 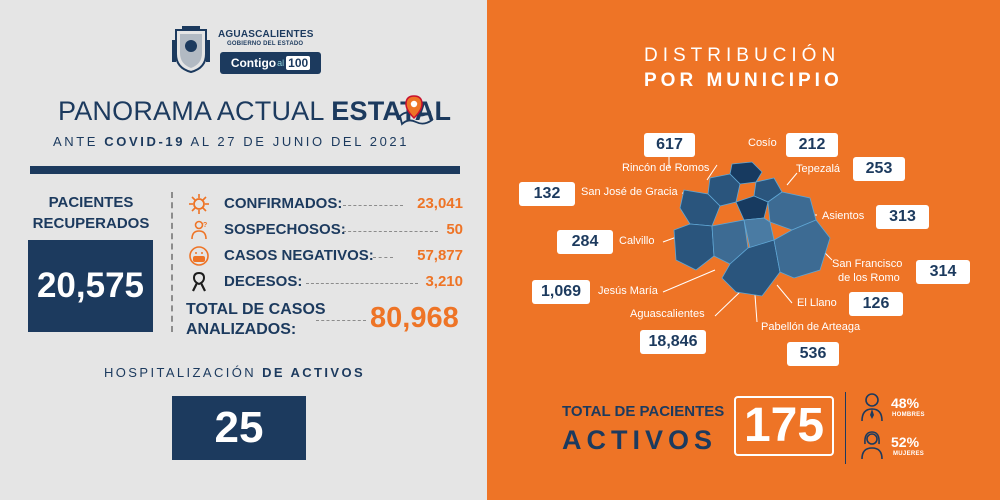 What do you see at coordinates (811, 327) in the screenshot?
I see `municipality-name-pabellon: Pabellón de Arteaga` at bounding box center [811, 327].